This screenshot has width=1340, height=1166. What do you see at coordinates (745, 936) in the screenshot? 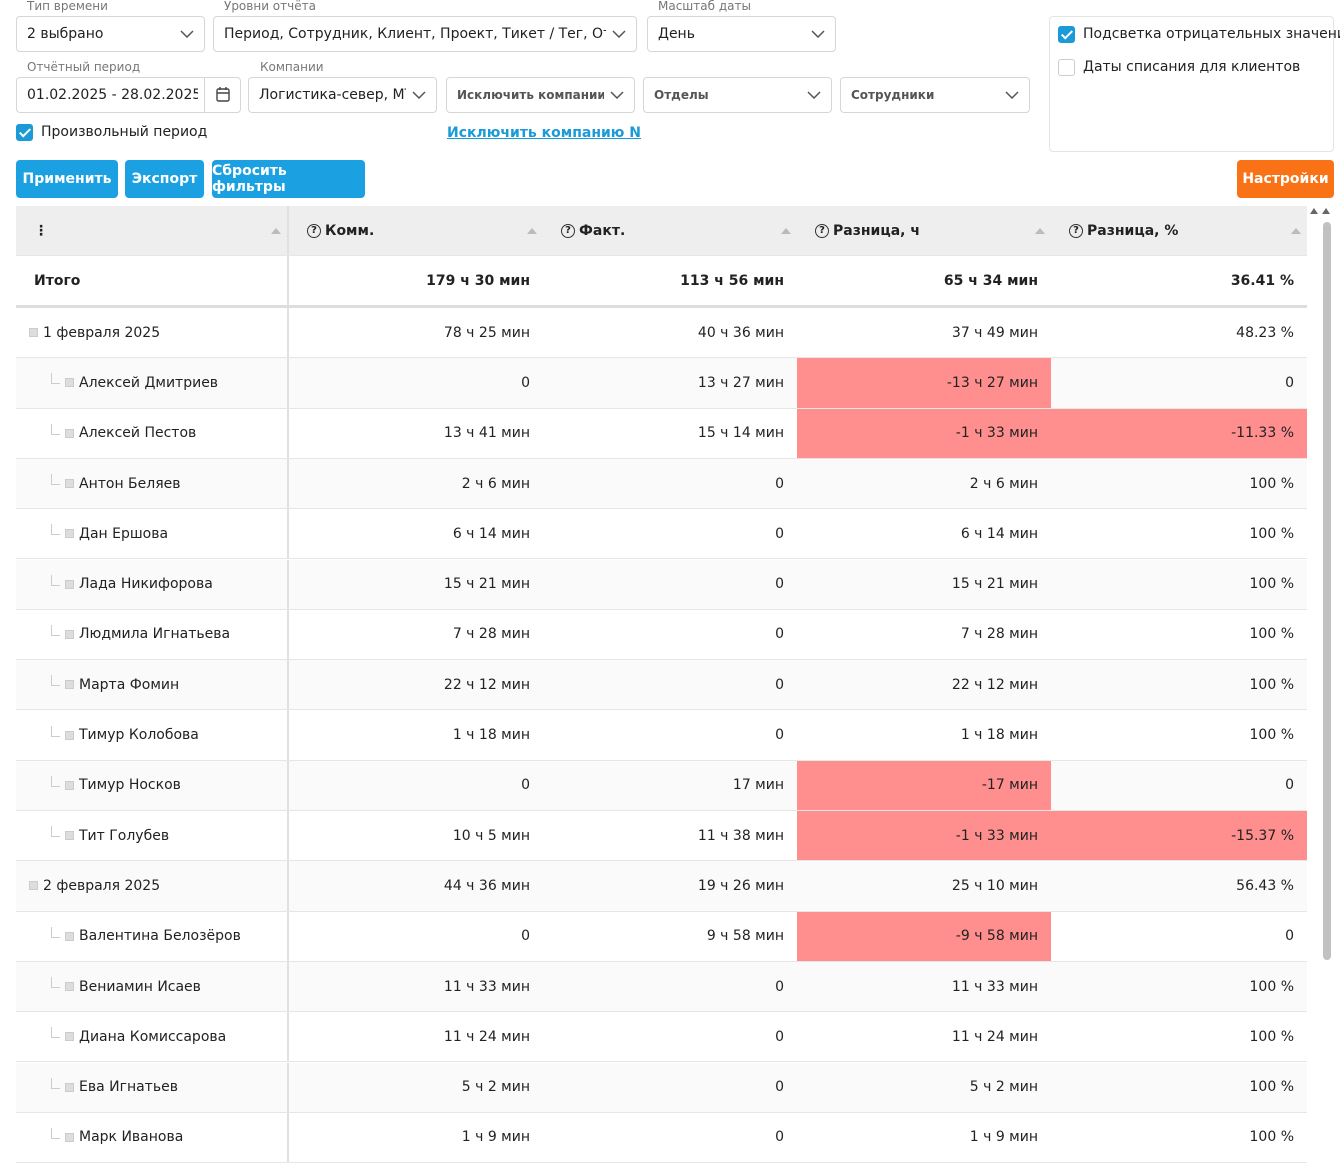
I see `cell-value: 9 ч 58 мин` at bounding box center [745, 936].